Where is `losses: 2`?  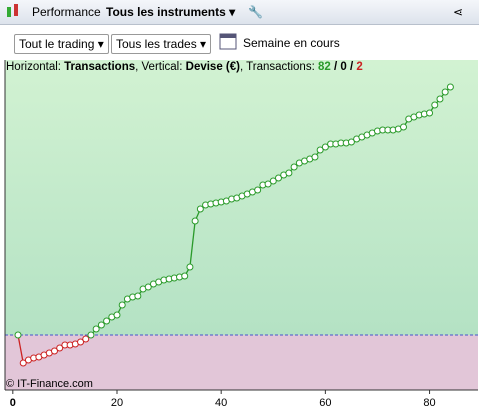
losses: 2 is located at coordinates (359, 67).